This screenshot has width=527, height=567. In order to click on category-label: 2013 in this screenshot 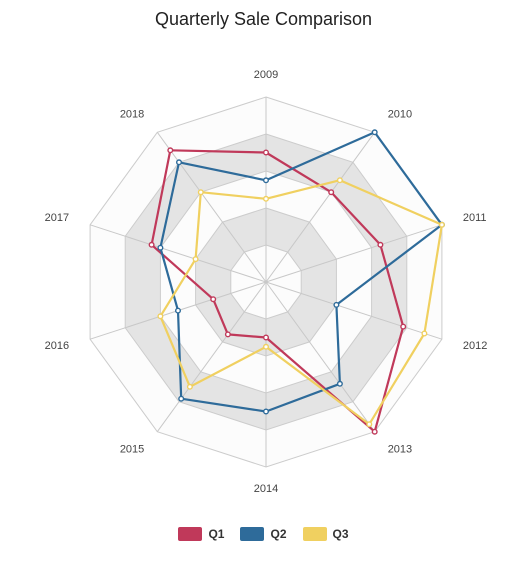, I will do `click(400, 449)`.